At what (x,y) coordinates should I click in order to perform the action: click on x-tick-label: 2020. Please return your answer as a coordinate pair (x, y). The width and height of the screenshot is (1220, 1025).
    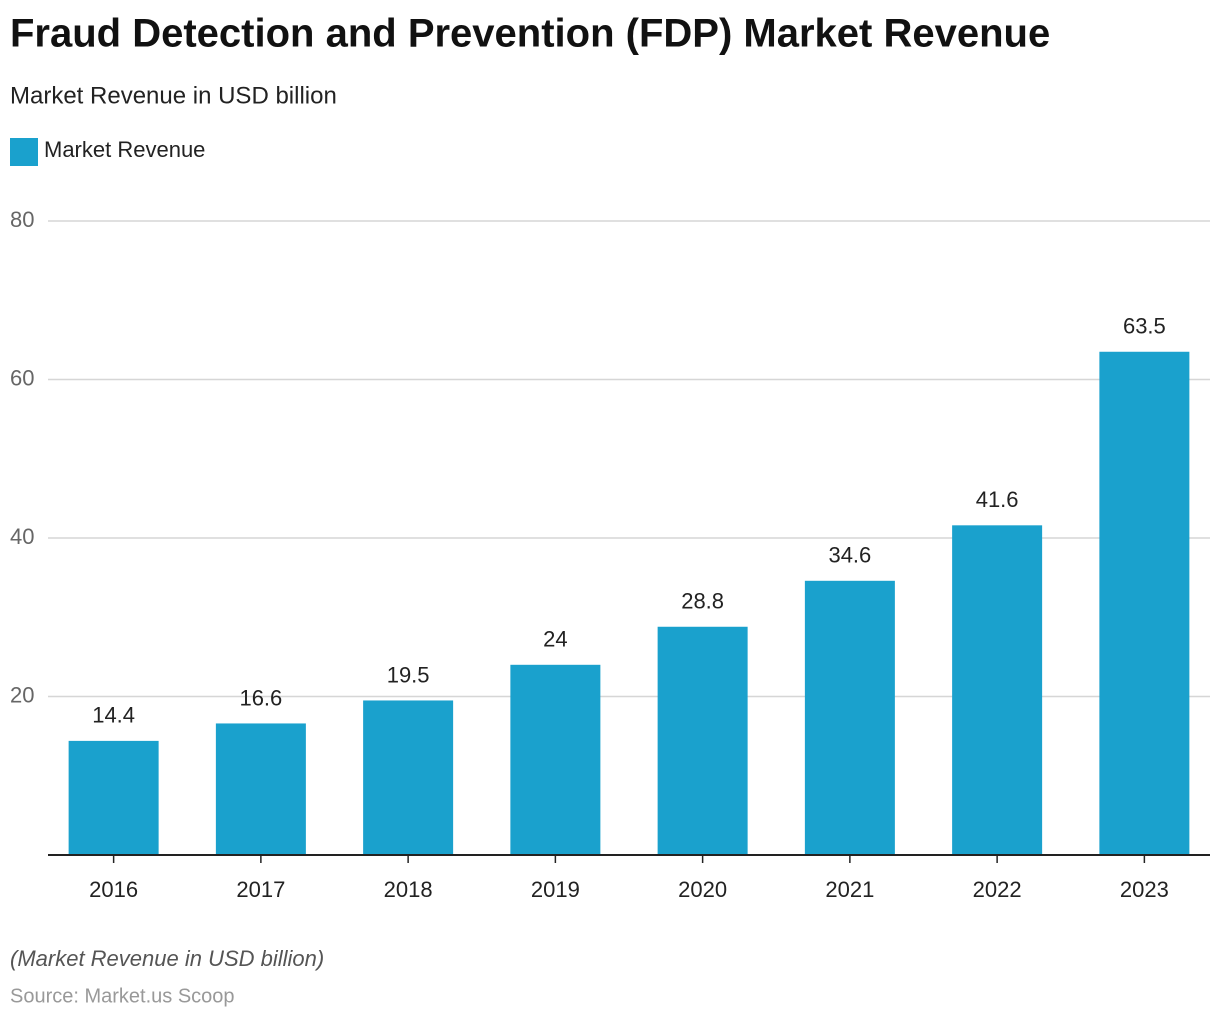
    Looking at the image, I should click on (702, 889).